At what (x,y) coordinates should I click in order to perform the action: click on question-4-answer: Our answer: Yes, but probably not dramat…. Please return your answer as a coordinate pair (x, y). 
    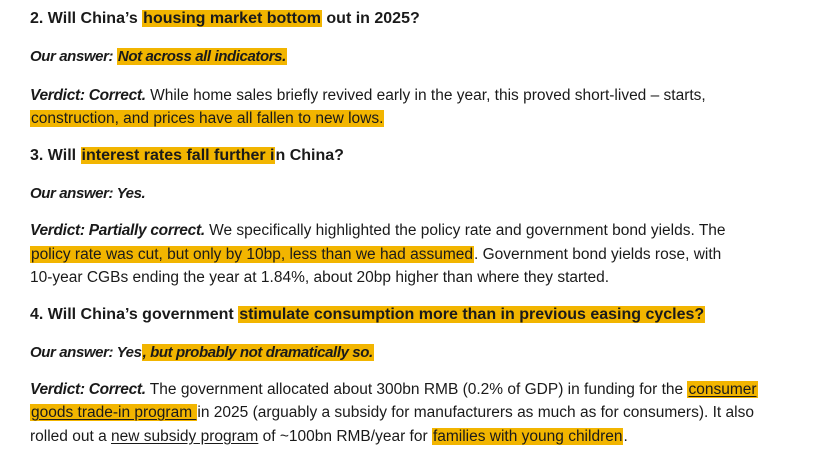
    Looking at the image, I should click on (202, 353).